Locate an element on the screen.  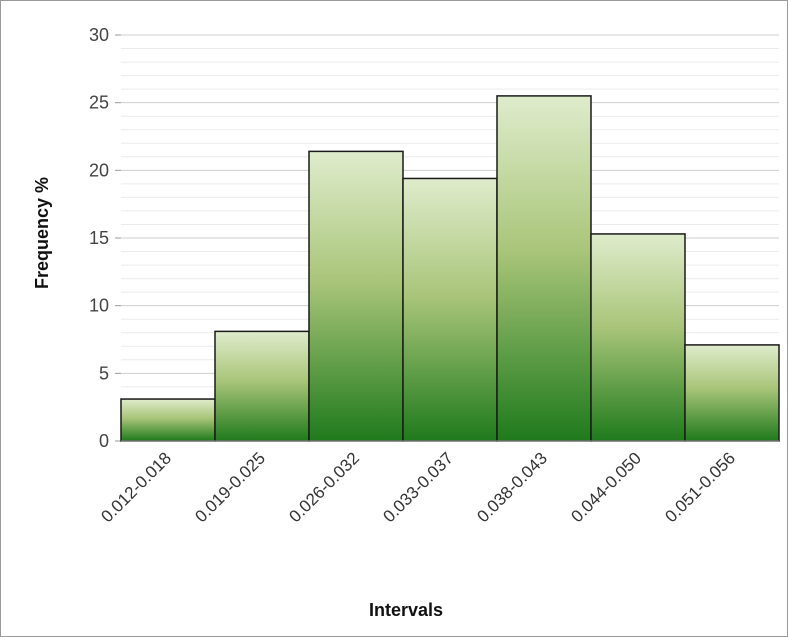
x-tick-label: 0.038-0.043 is located at coordinates (512, 488).